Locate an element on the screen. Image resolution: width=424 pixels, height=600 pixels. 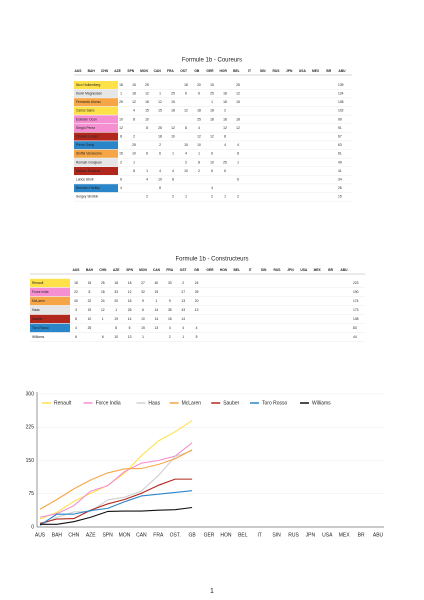
row-total: 99 is located at coordinates (340, 119).